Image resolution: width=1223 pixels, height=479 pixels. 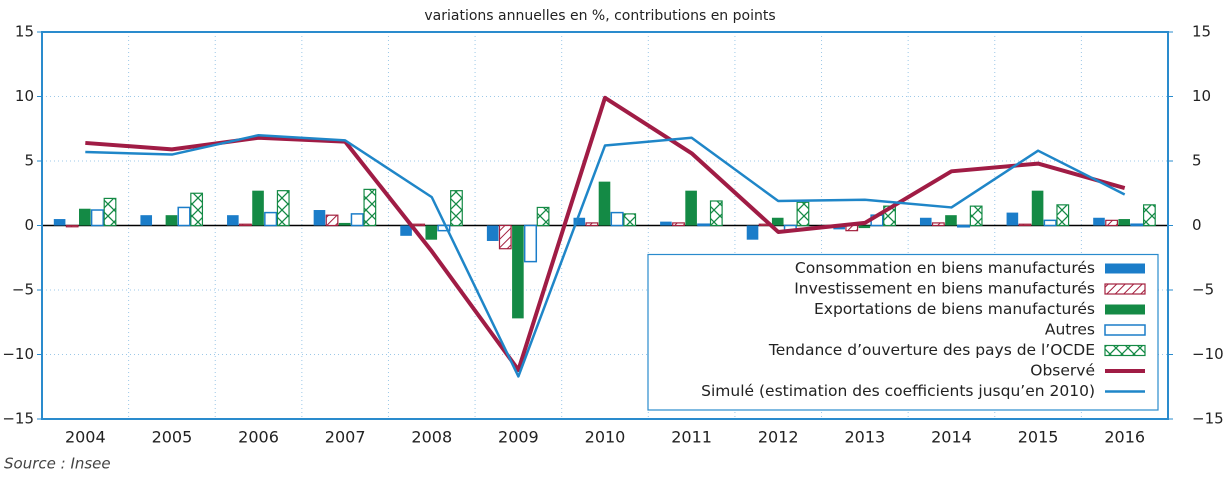 I want to click on legend-label: Autres, so click(x=1070, y=330).